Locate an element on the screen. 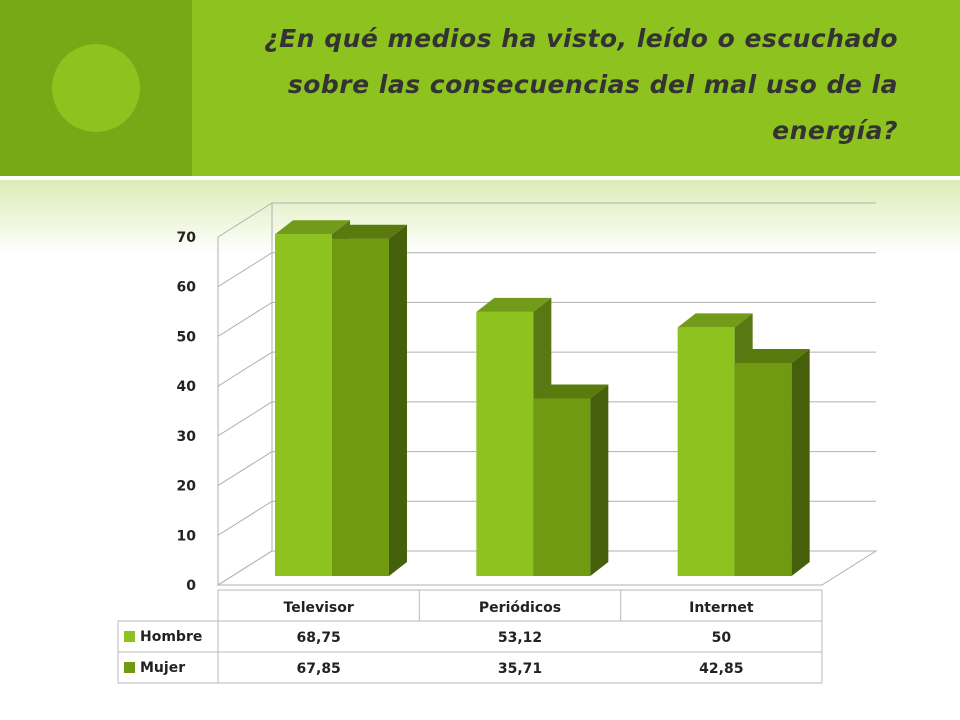 This screenshot has height=720, width=960. legend-swatch-hombre is located at coordinates (129, 636).